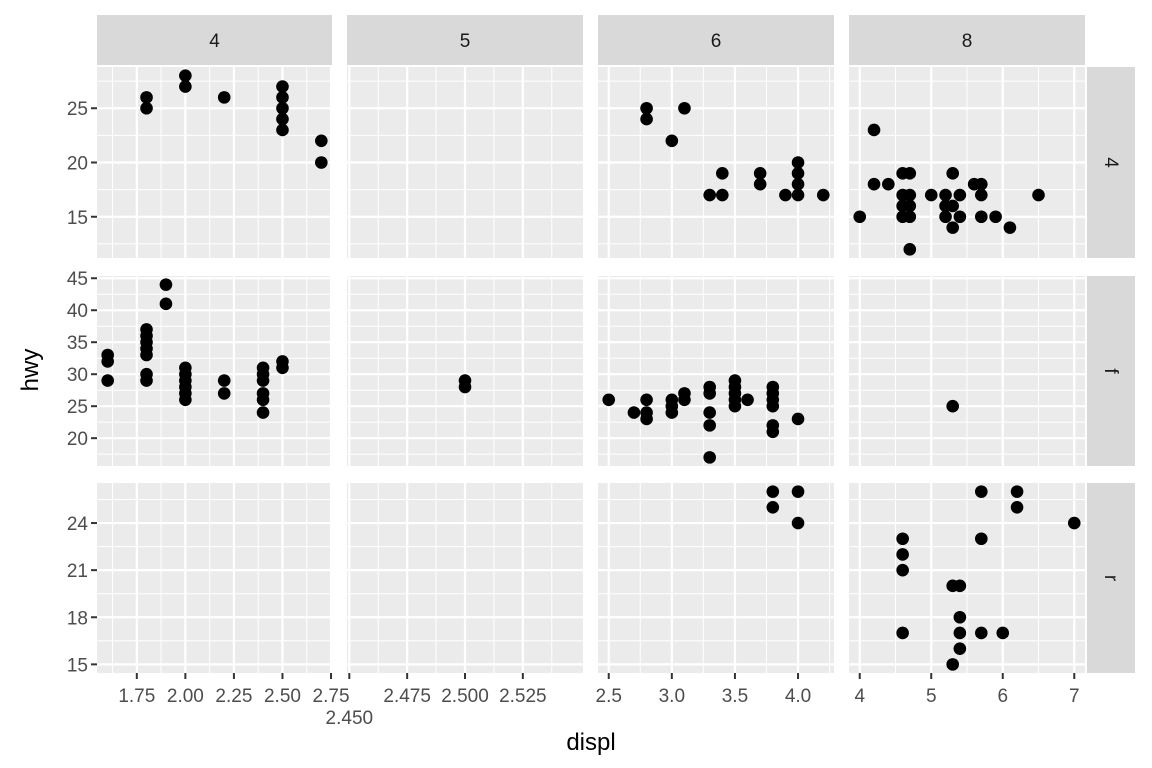 The width and height of the screenshot is (1152, 768). What do you see at coordinates (77, 571) in the screenshot?
I see `y-tick-label: 21` at bounding box center [77, 571].